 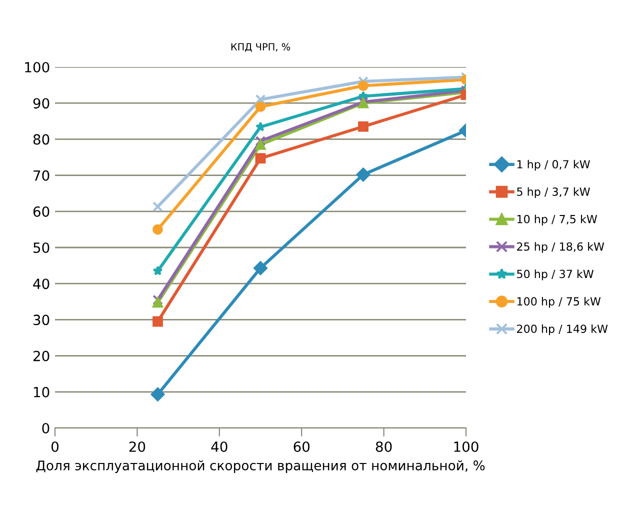 I want to click on y-tick-label: 20, so click(x=41, y=356).